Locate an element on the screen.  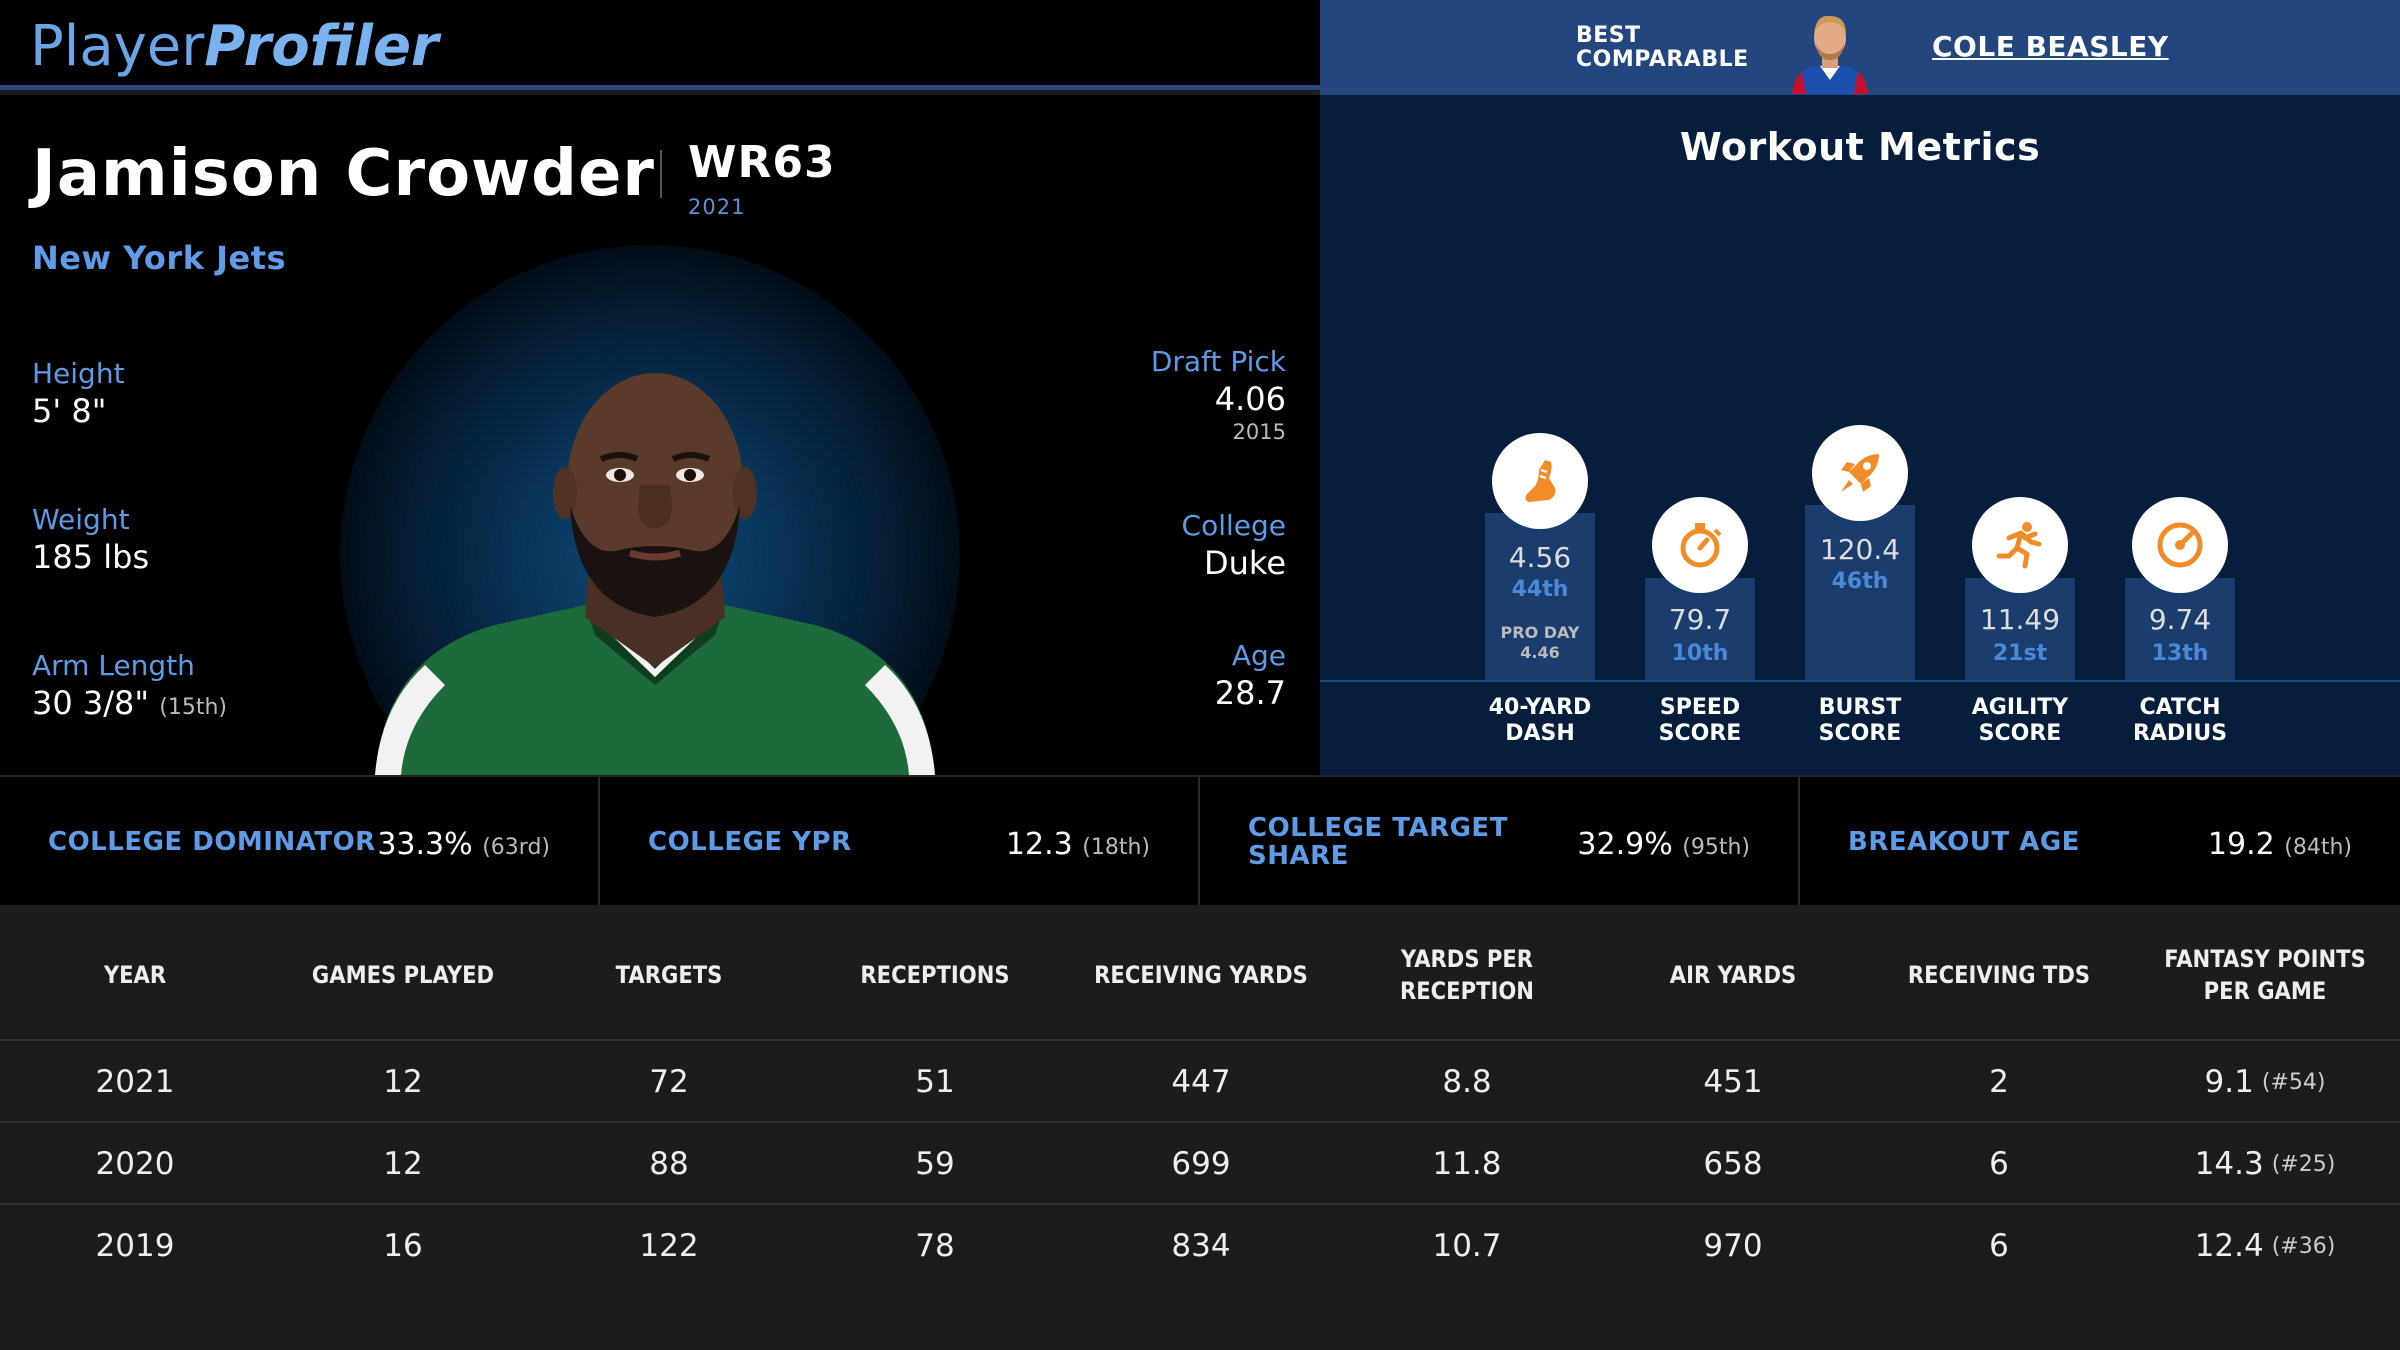
name-divider is located at coordinates (661, 174).